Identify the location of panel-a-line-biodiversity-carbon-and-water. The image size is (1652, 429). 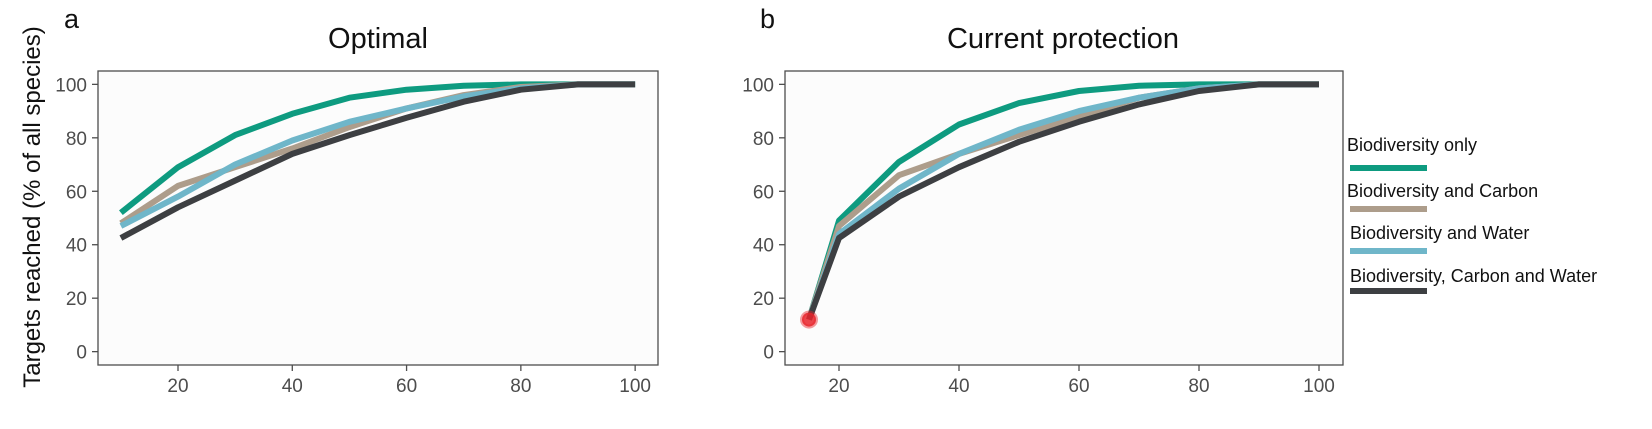
(377, 161).